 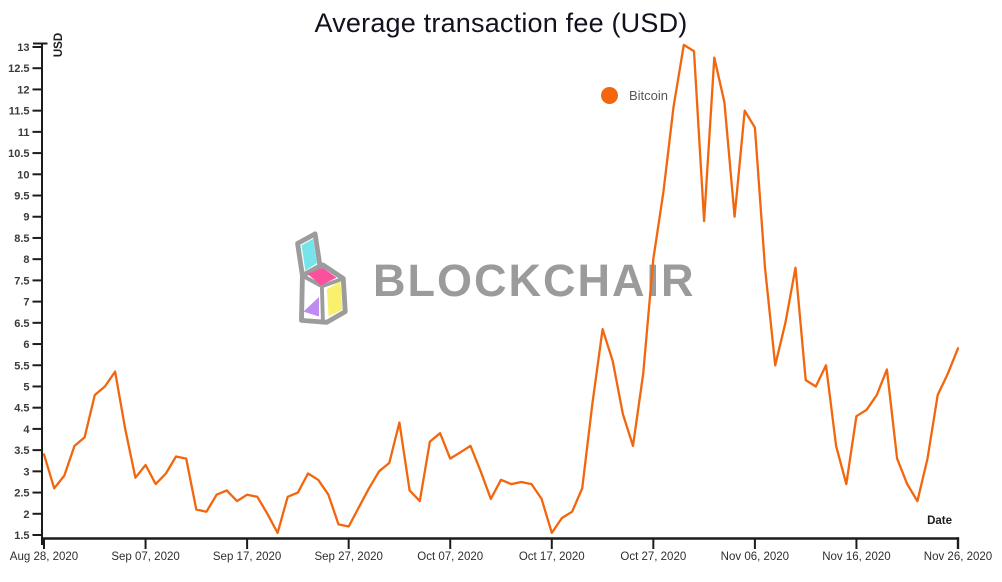 I want to click on y-tick-label: 7.5, so click(x=21, y=281).